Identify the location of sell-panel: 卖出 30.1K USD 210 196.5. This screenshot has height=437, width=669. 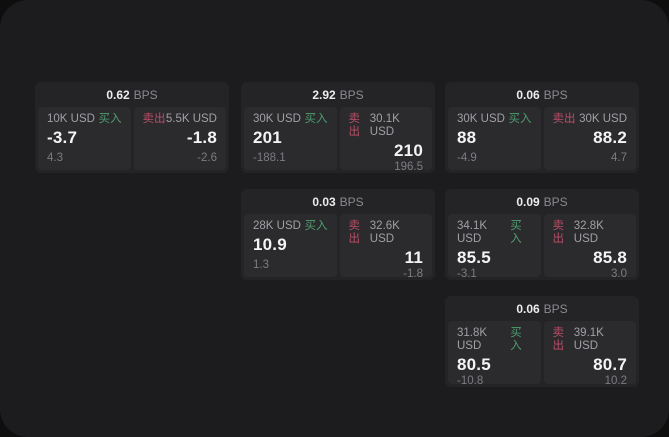
(385, 140).